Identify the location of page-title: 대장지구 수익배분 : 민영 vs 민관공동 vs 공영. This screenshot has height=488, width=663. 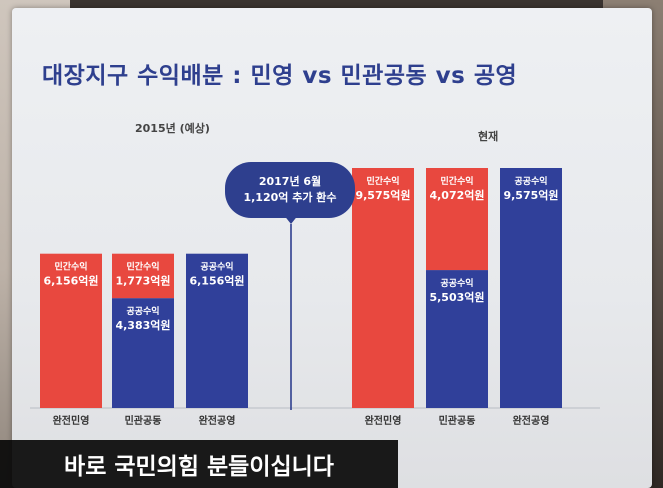
(280, 76).